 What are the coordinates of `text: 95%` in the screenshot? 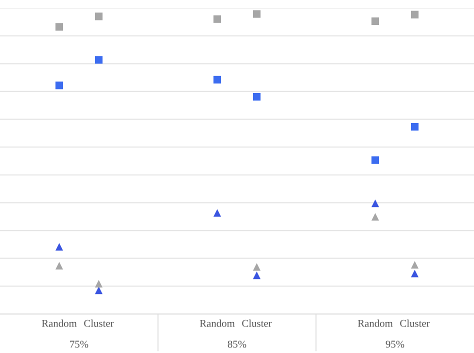 It's located at (395, 344).